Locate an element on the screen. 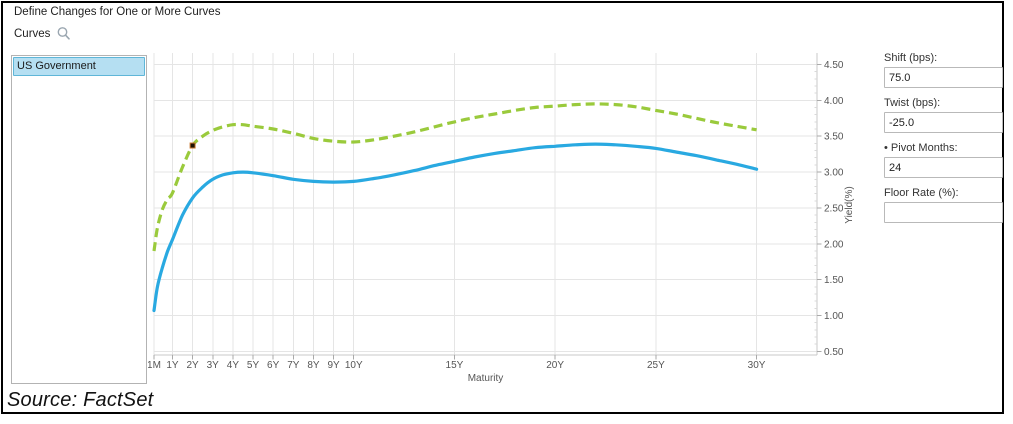 The height and width of the screenshot is (424, 1013). shift-label: Shift (bps): is located at coordinates (911, 58).